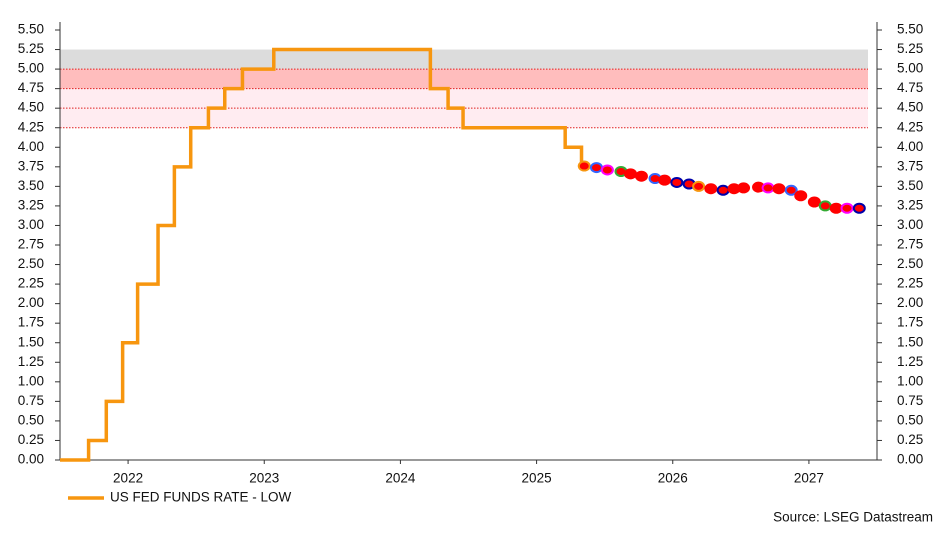 The image size is (940, 534). Describe the element at coordinates (673, 478) in the screenshot. I see `x-tick-label: 2026` at that location.